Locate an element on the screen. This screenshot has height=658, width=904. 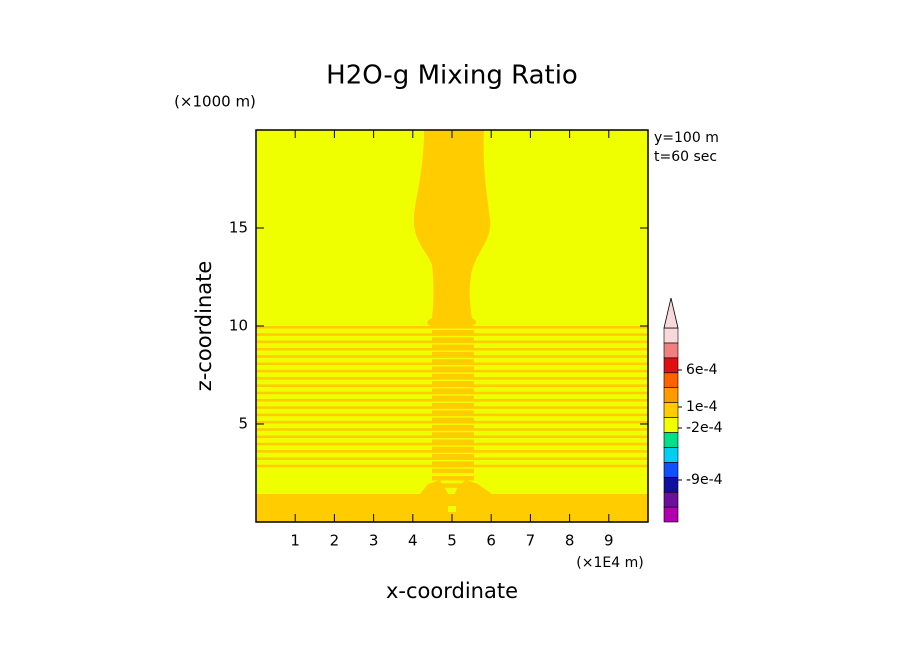
colorbar-label: 6e-4 is located at coordinates (702, 370).